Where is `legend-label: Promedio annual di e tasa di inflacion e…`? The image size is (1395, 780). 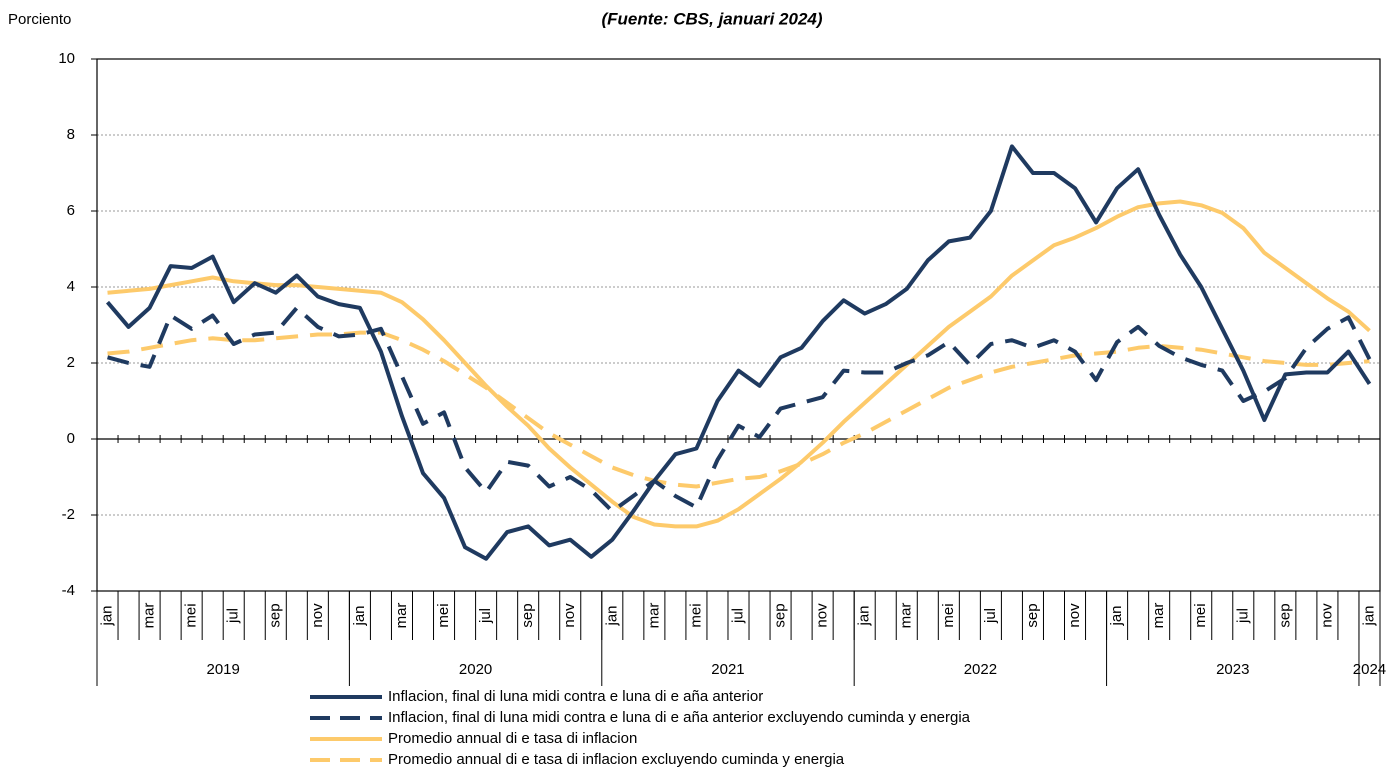 legend-label: Promedio annual di e tasa di inflacion e… is located at coordinates (616, 759).